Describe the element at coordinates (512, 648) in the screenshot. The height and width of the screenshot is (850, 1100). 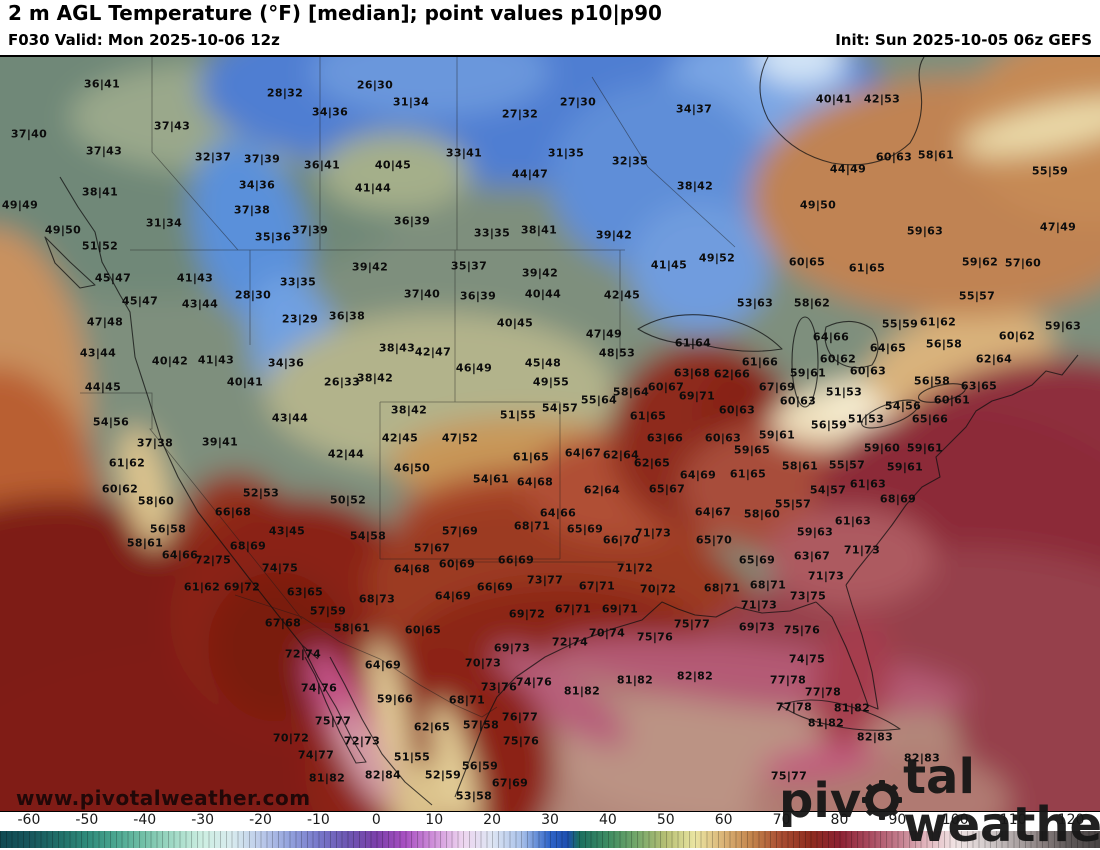
I see `point-value: 69|73` at that location.